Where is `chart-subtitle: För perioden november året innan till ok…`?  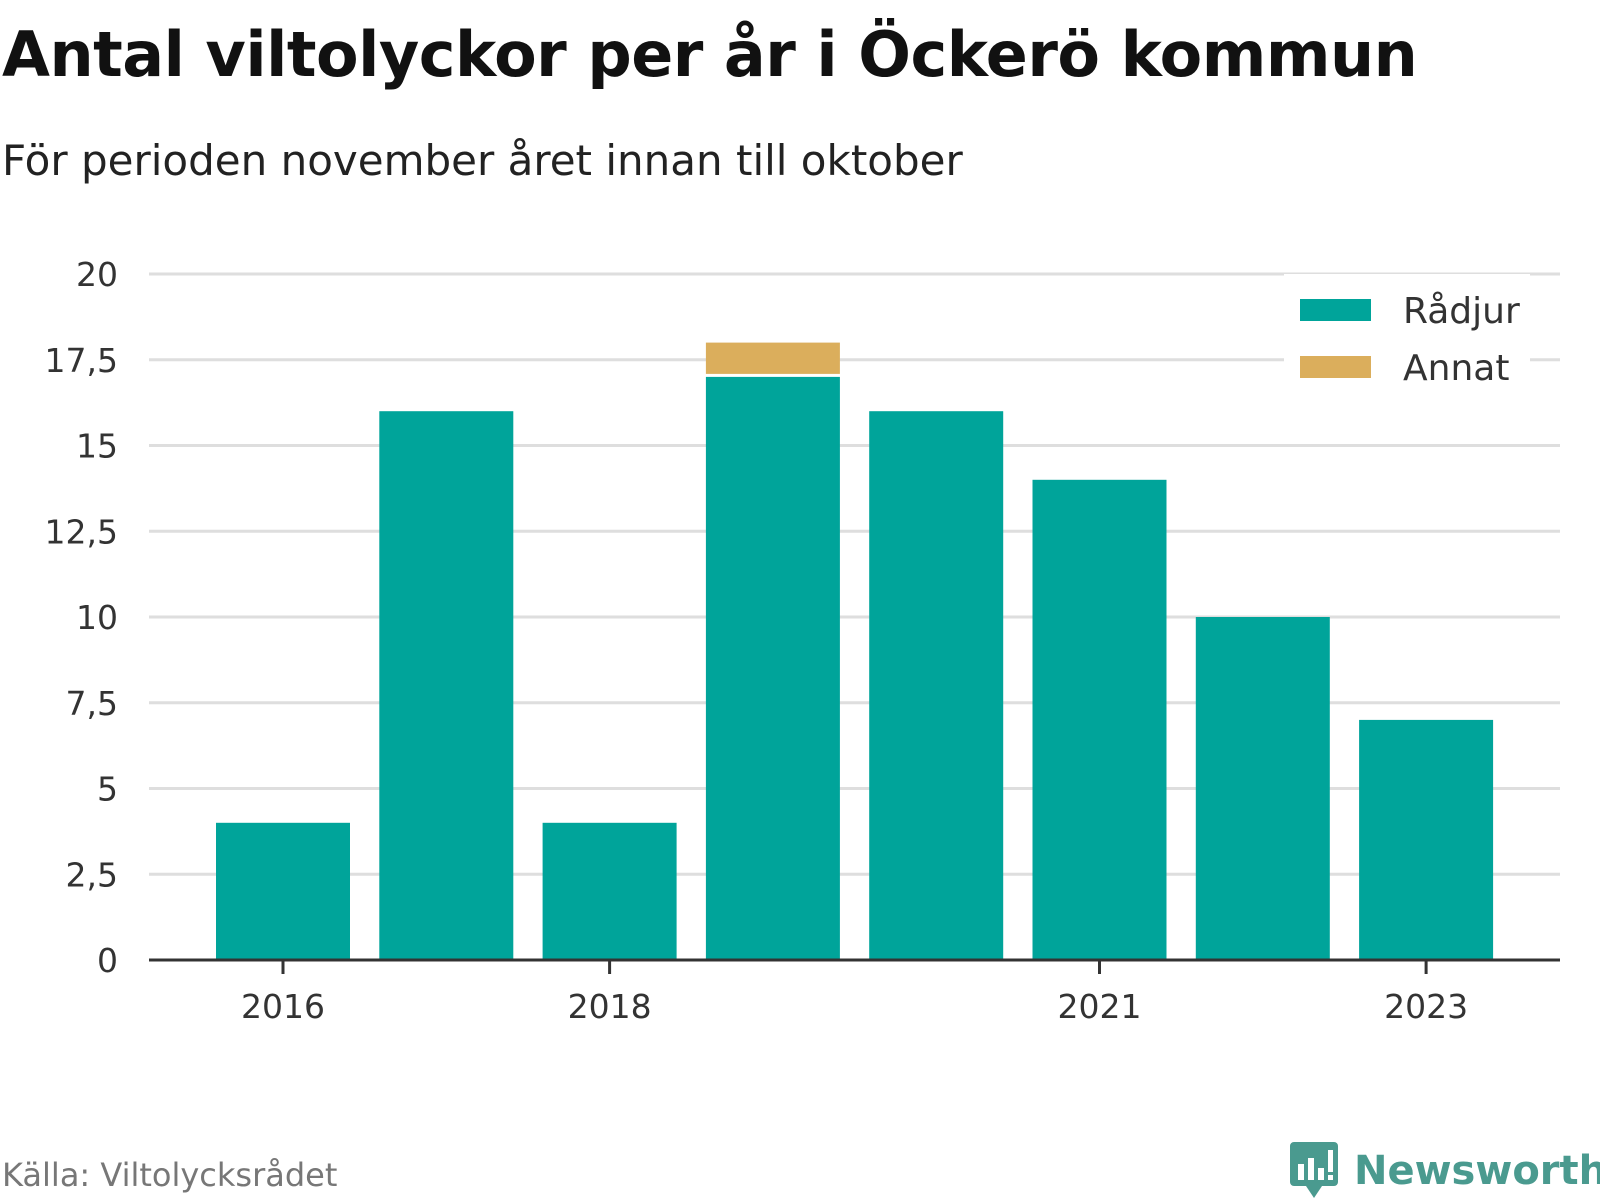 chart-subtitle: För perioden november året innan till ok… is located at coordinates (482, 160).